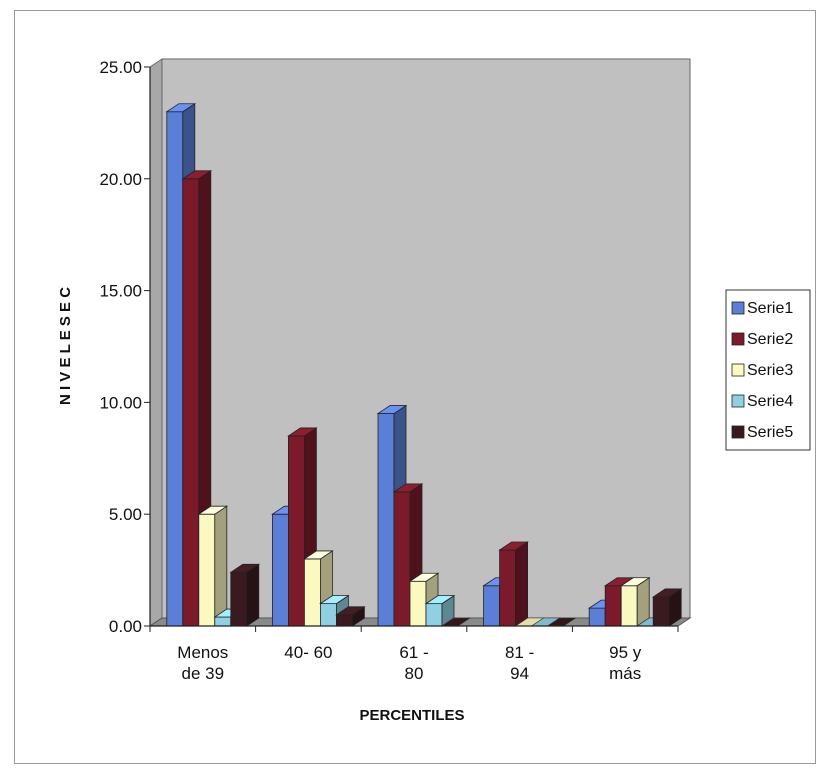 This screenshot has width=823, height=773. I want to click on x-tick-label: 40- 60, so click(308, 652).